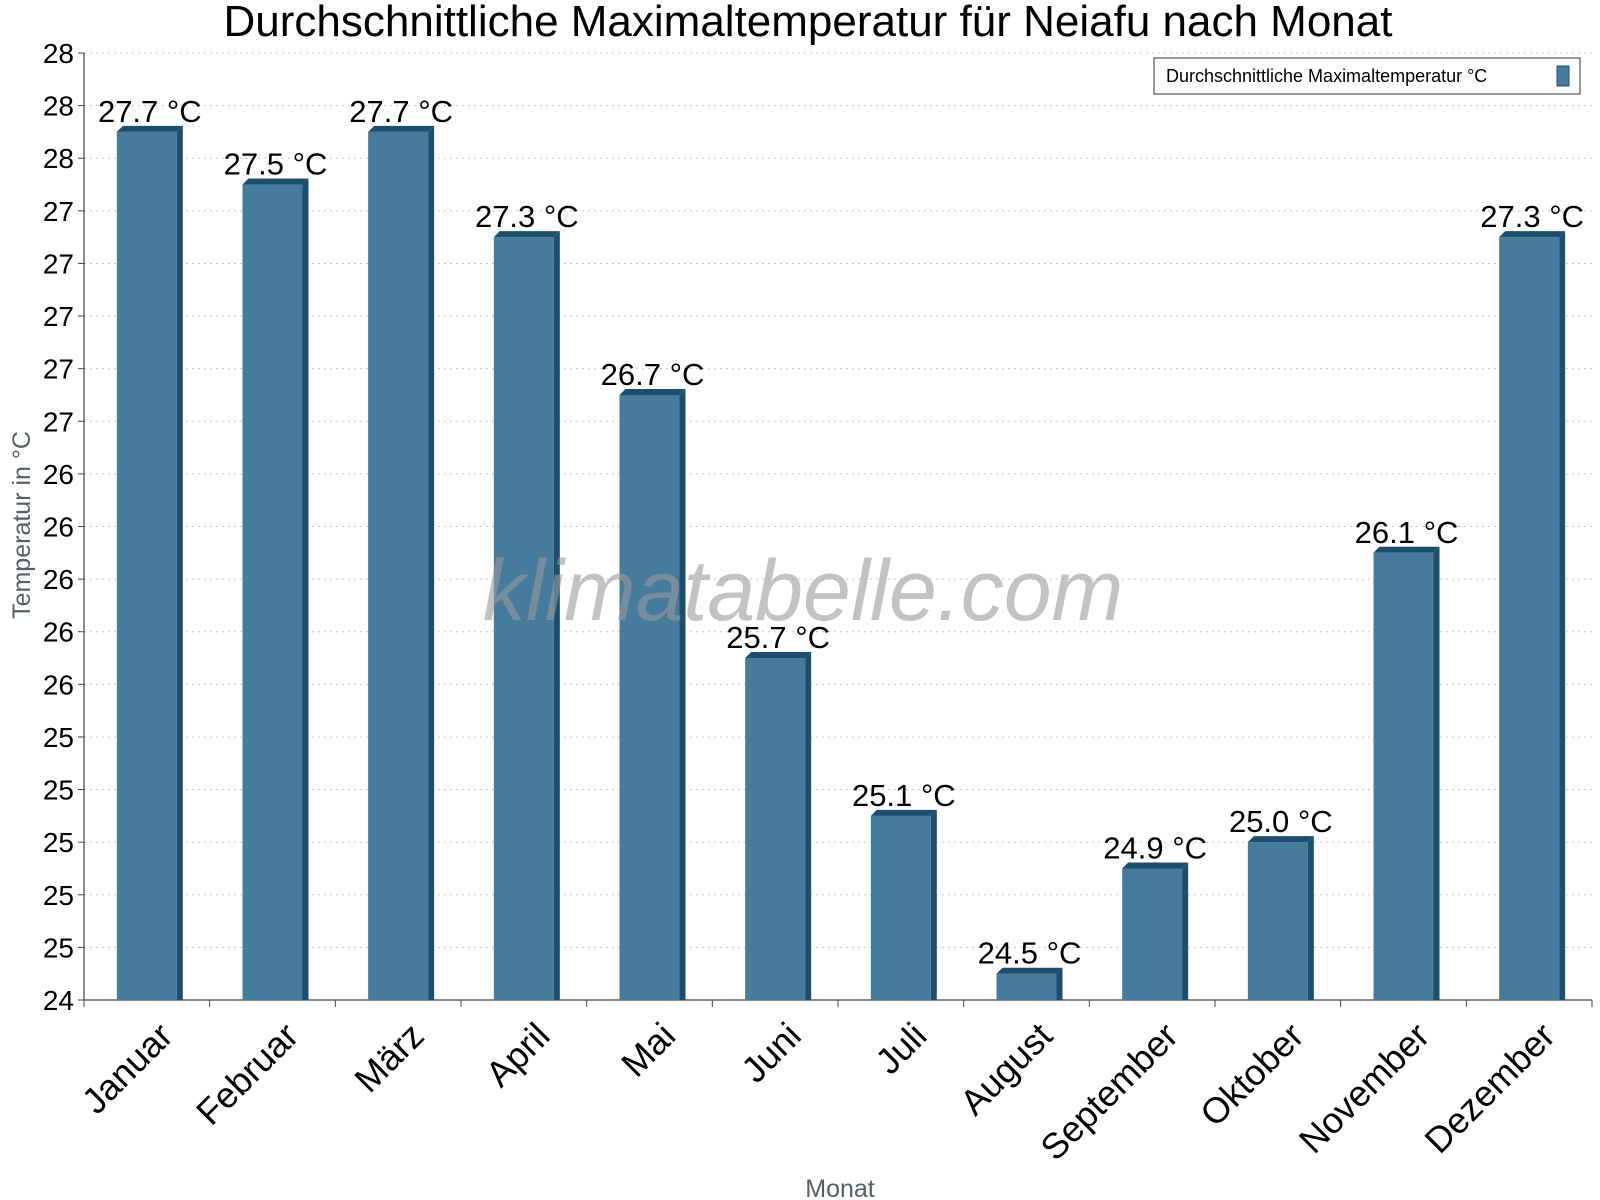  I want to click on y-tick-labels: 24 25 25 25 25 25 26 26 26 26 26 27 27 27 27 27 28 28 28, so click(58, 527).